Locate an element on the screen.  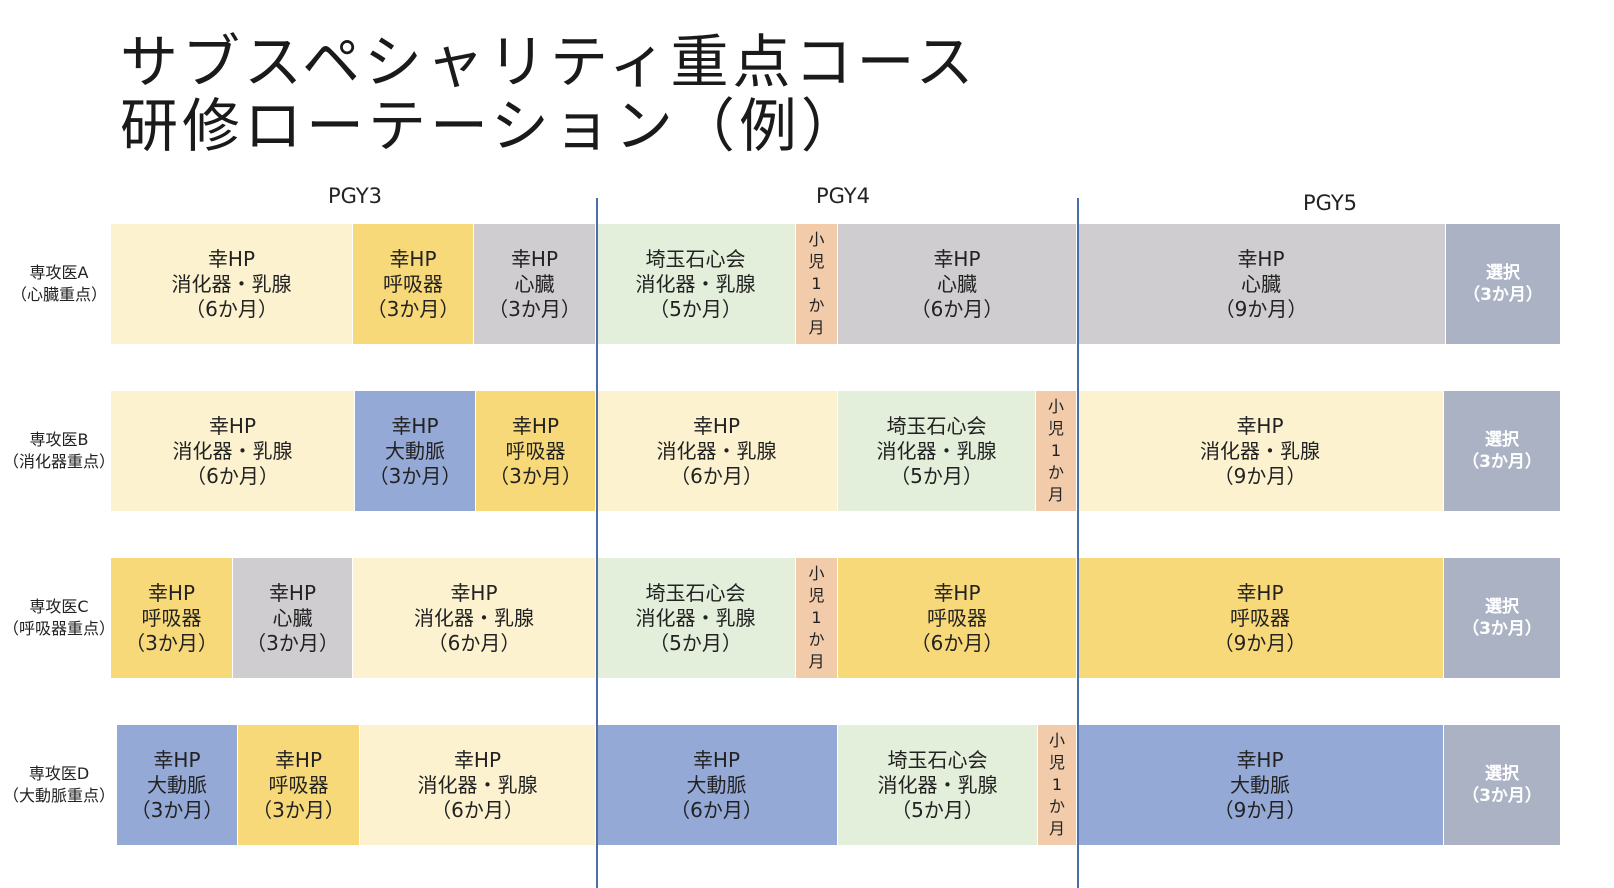
rotation-block-text: 心臓 is located at coordinates (1261, 283).